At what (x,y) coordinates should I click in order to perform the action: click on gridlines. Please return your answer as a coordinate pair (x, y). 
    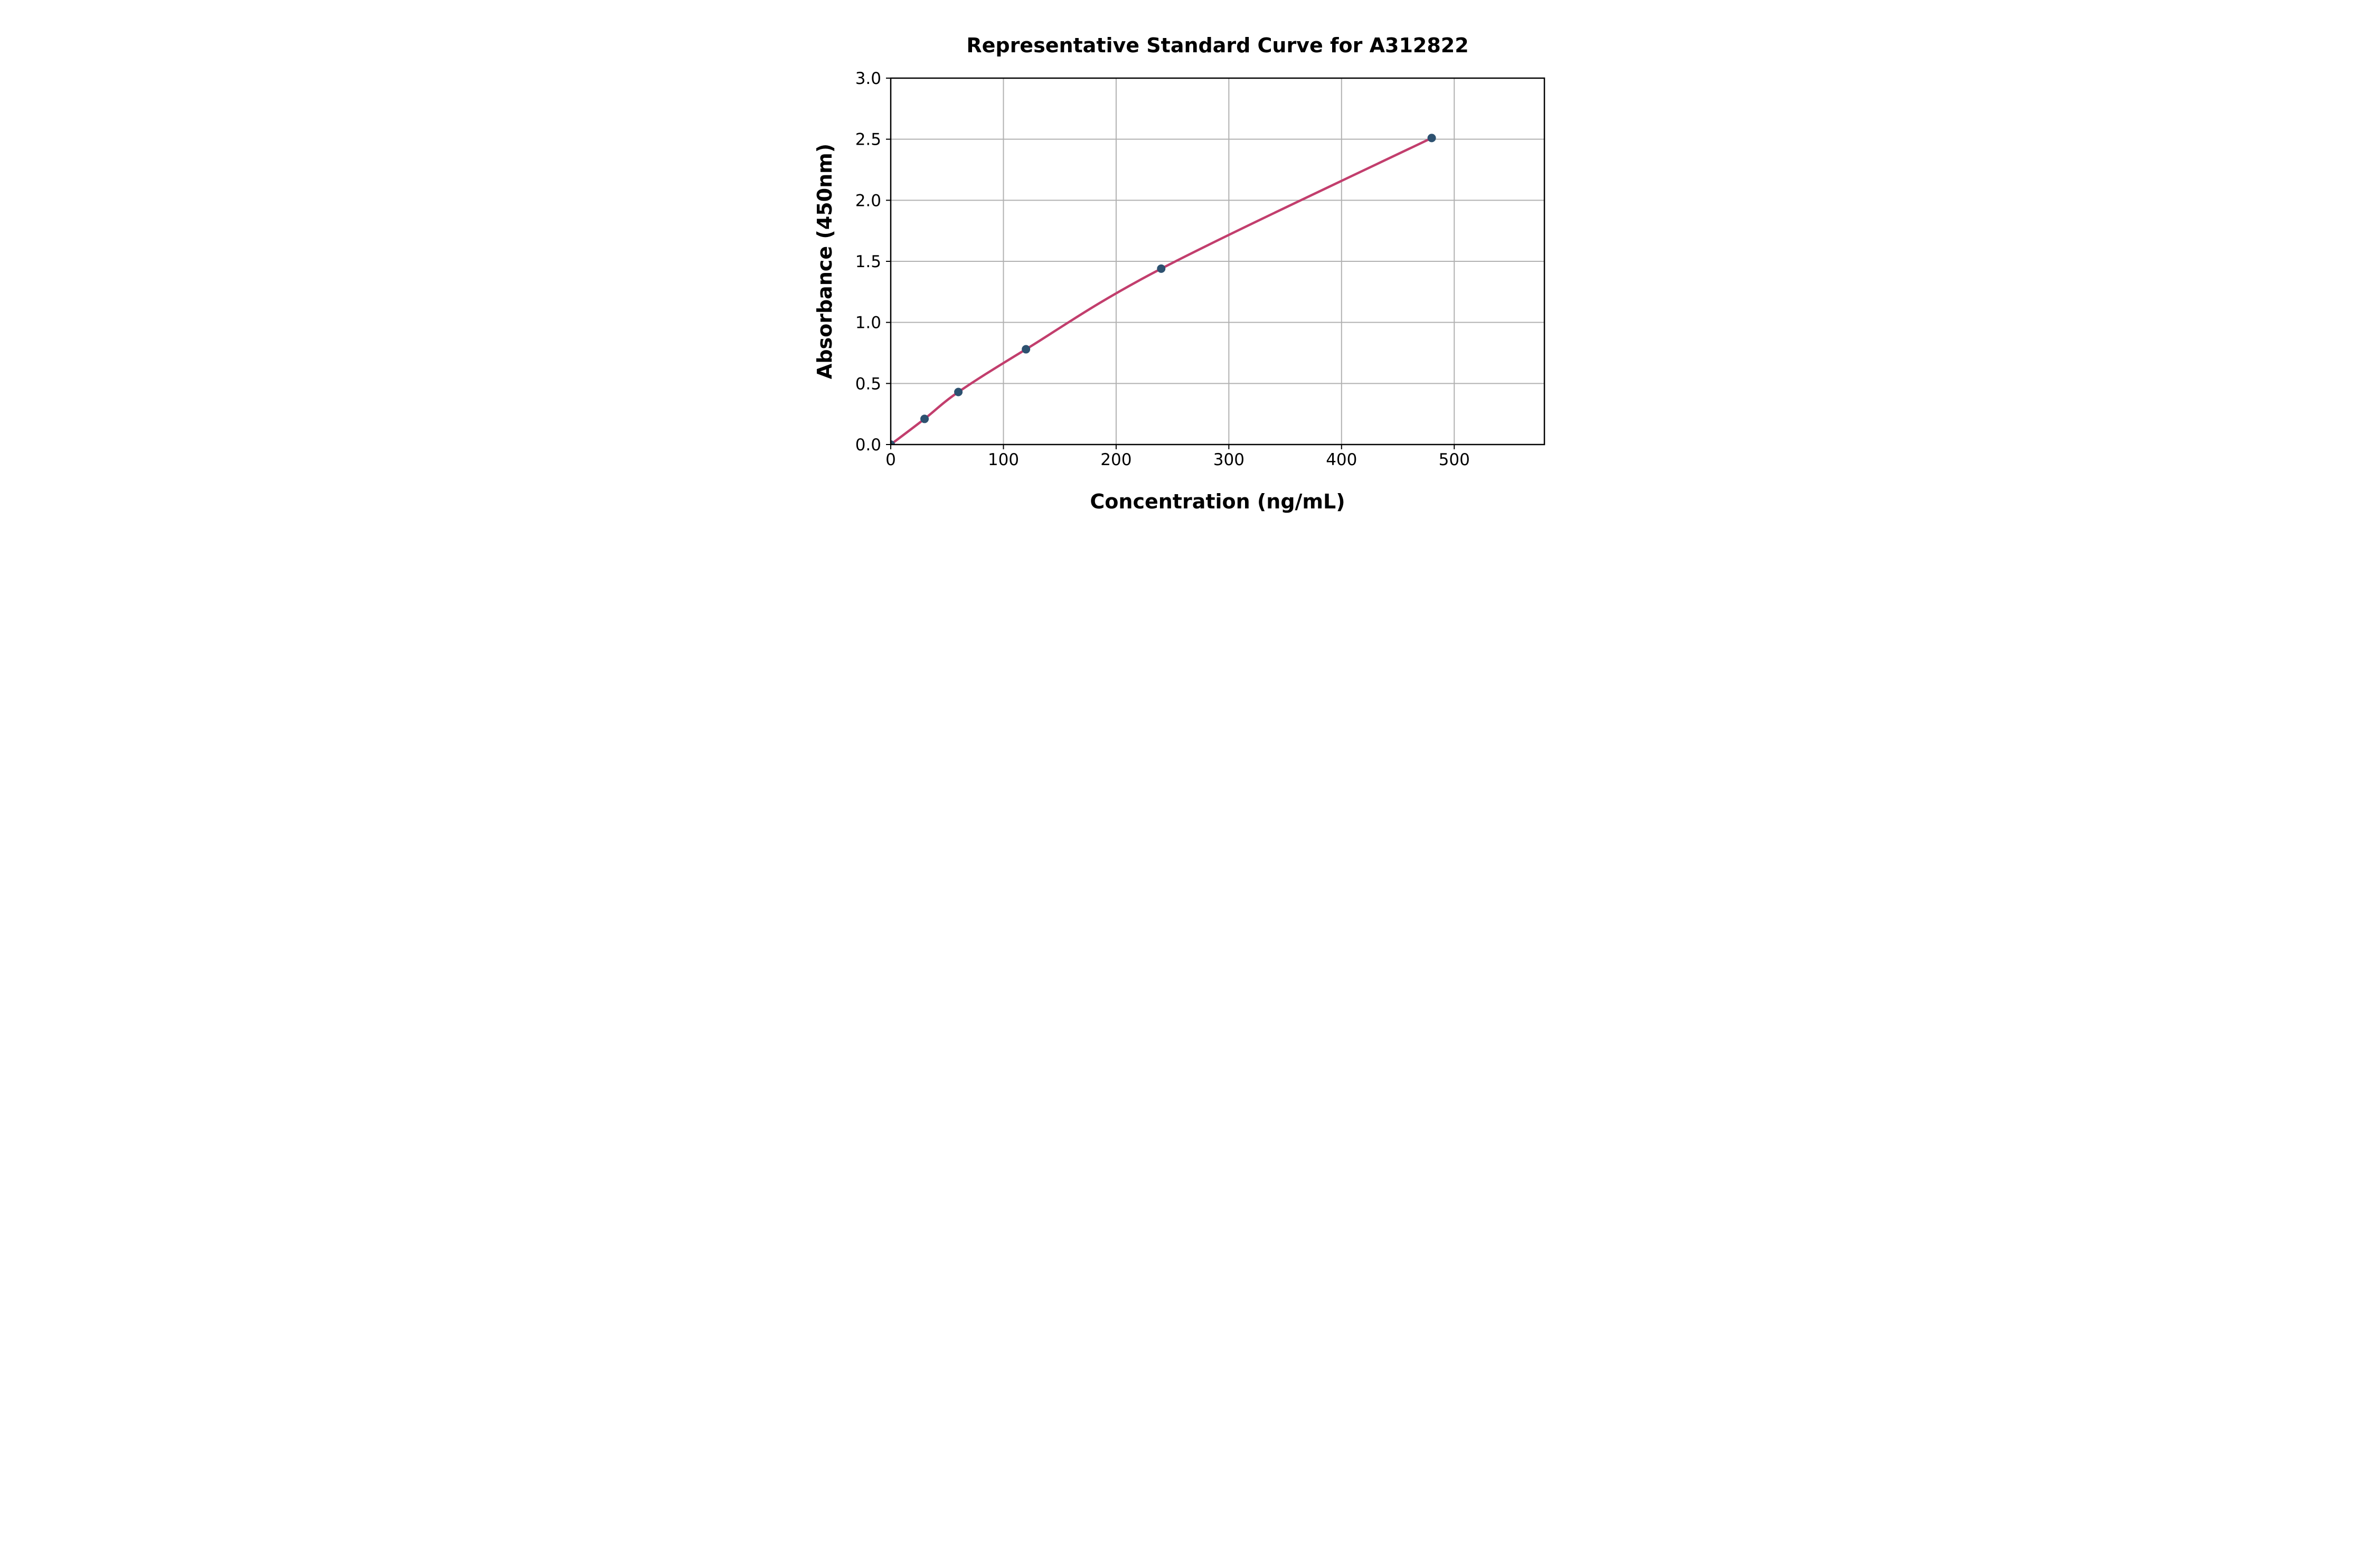
    Looking at the image, I should click on (1217, 261).